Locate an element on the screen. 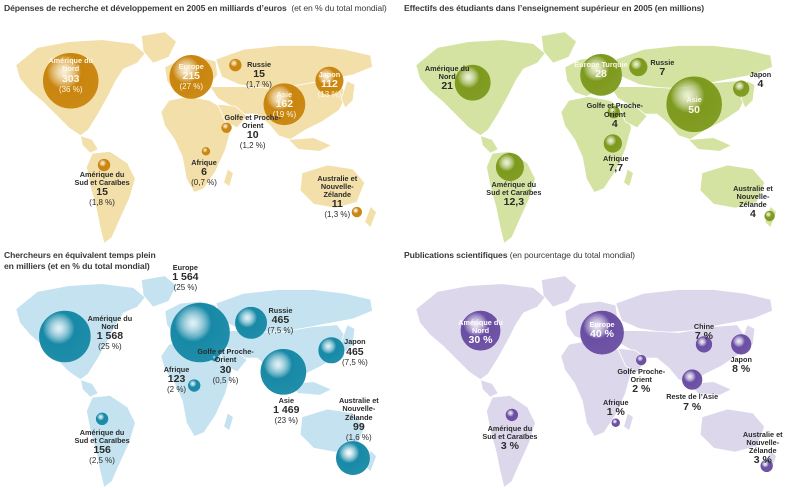 This screenshot has width=800, height=488. region-label: Amérique du Nord 21 is located at coordinates (447, 78).